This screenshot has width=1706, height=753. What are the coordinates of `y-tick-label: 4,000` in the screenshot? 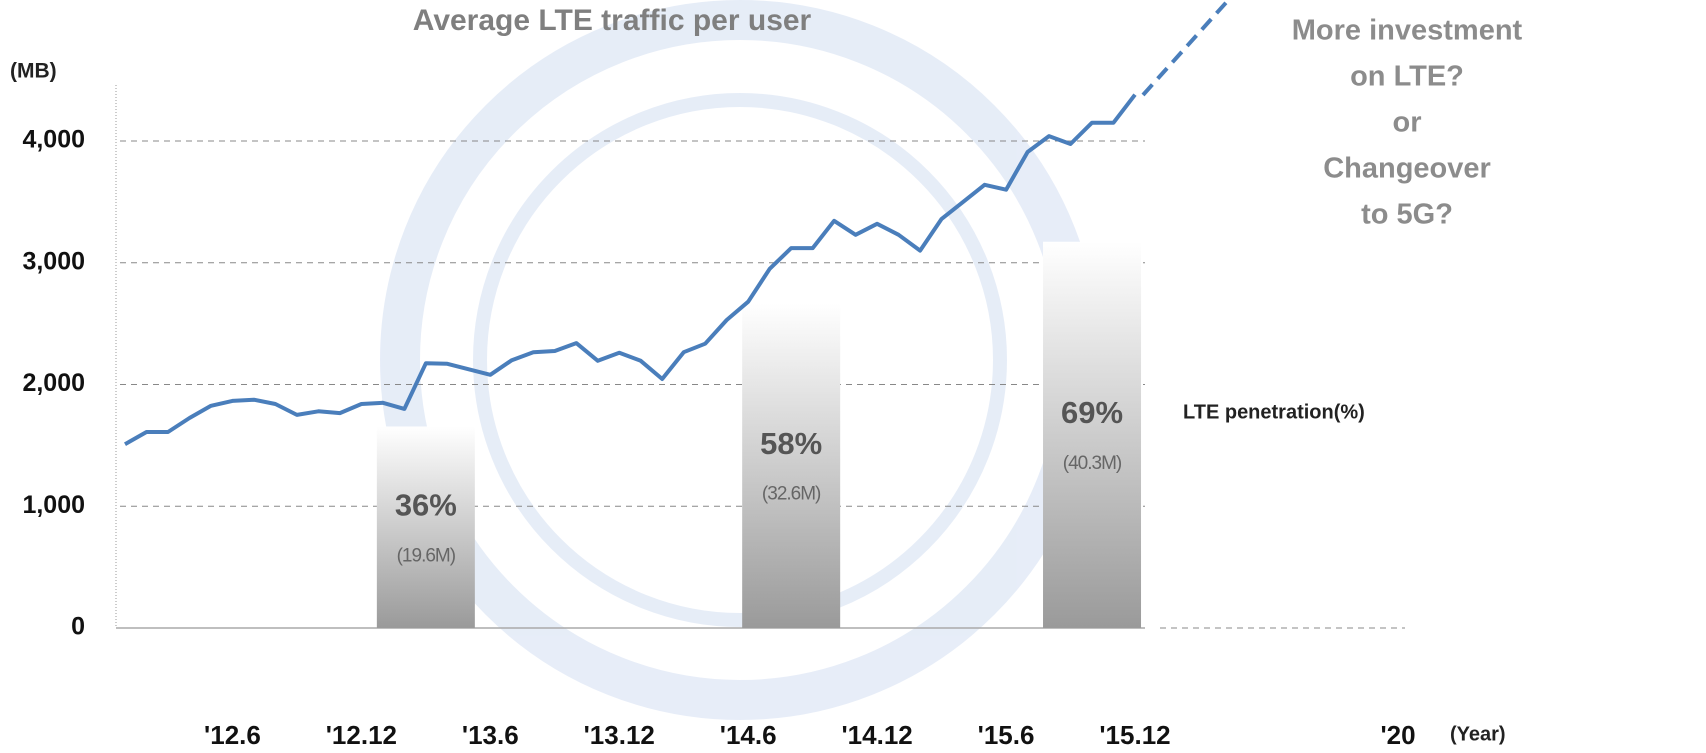 It's located at (53, 140).